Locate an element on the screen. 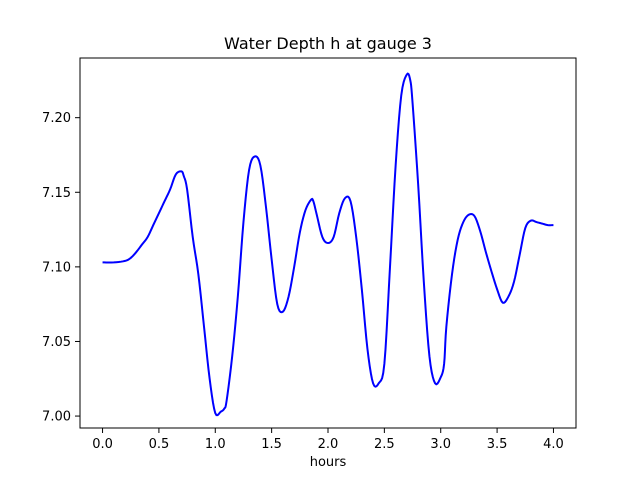 This screenshot has height=480, width=640. x-tick-label: 0.0 is located at coordinates (102, 444).